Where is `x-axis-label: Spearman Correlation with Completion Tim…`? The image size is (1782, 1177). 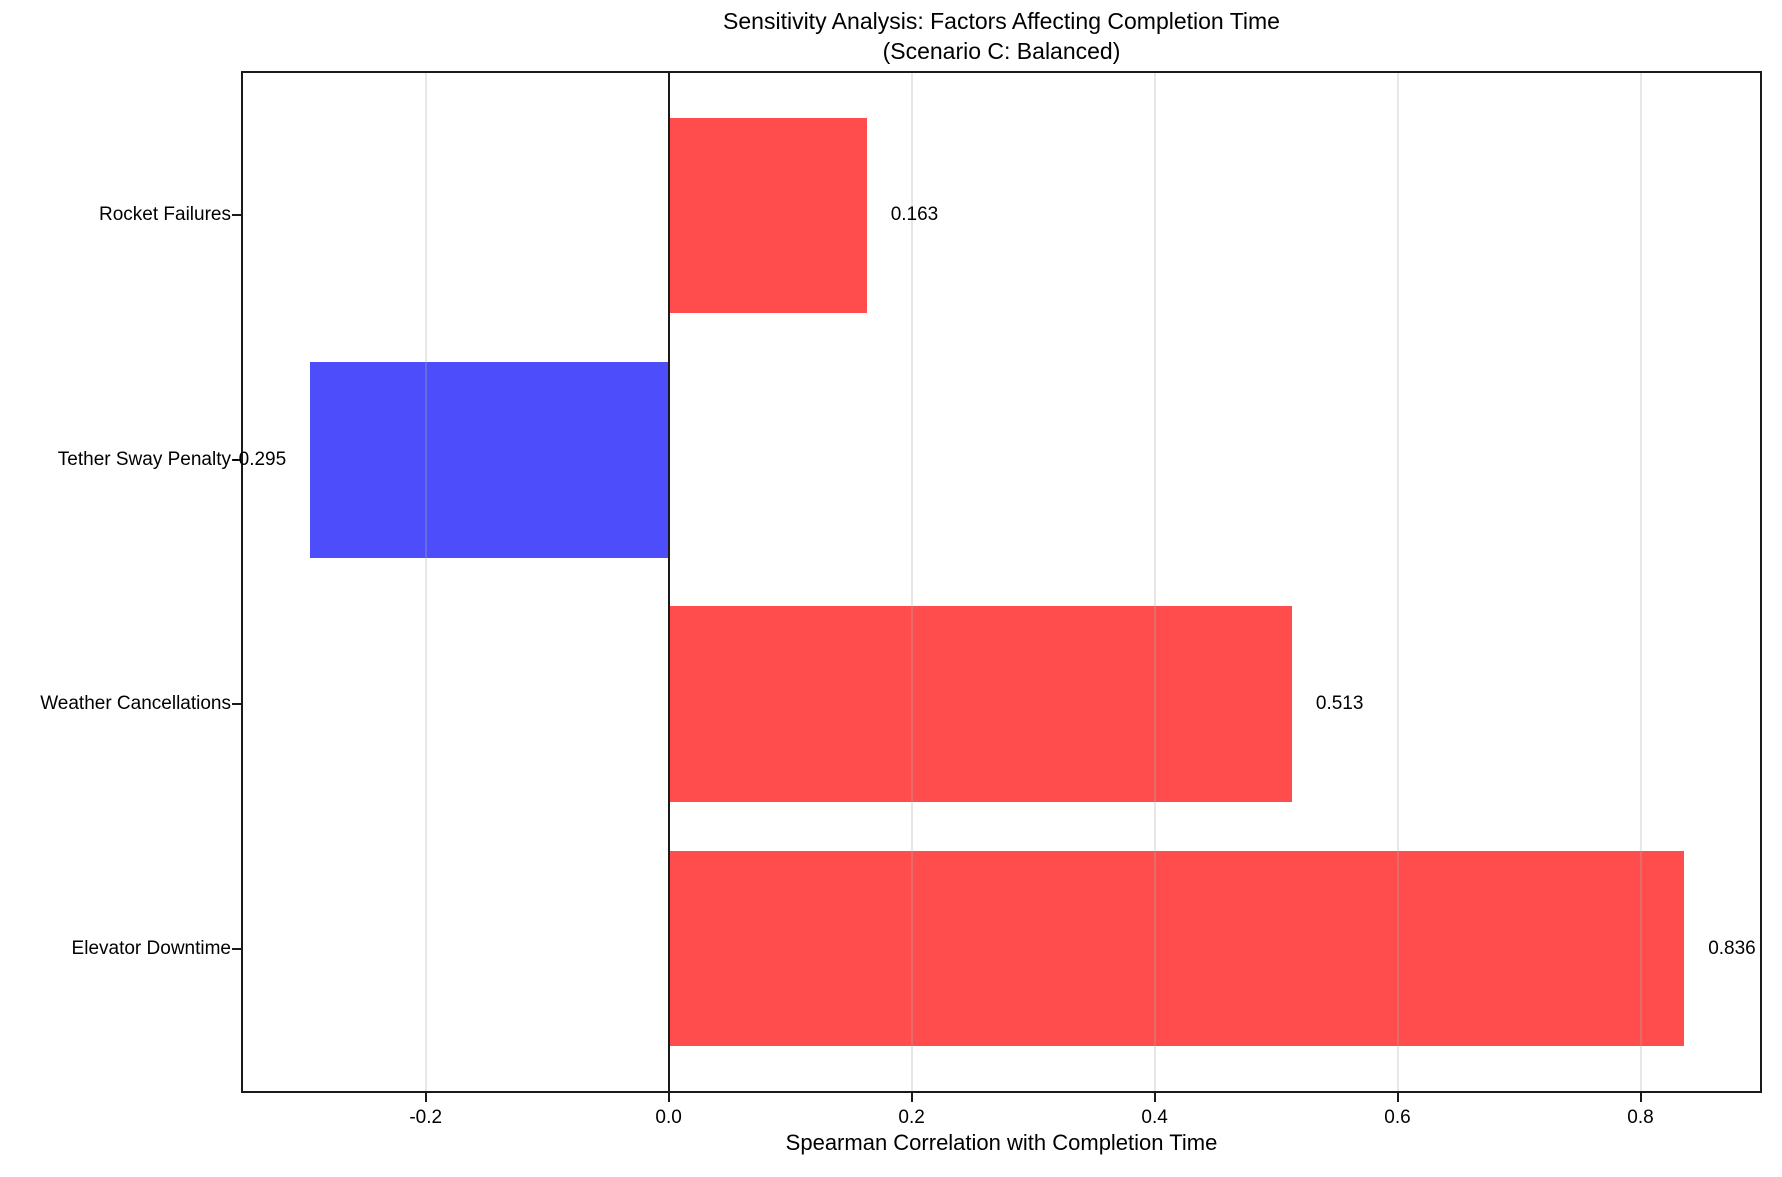 x-axis-label: Spearman Correlation with Completion Tim… is located at coordinates (1001, 1142).